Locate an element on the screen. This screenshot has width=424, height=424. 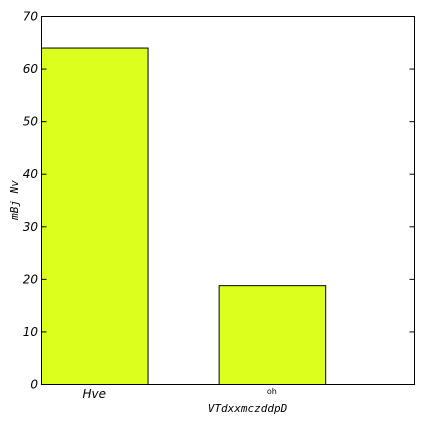
x-tick-label: oh is located at coordinates (272, 391).